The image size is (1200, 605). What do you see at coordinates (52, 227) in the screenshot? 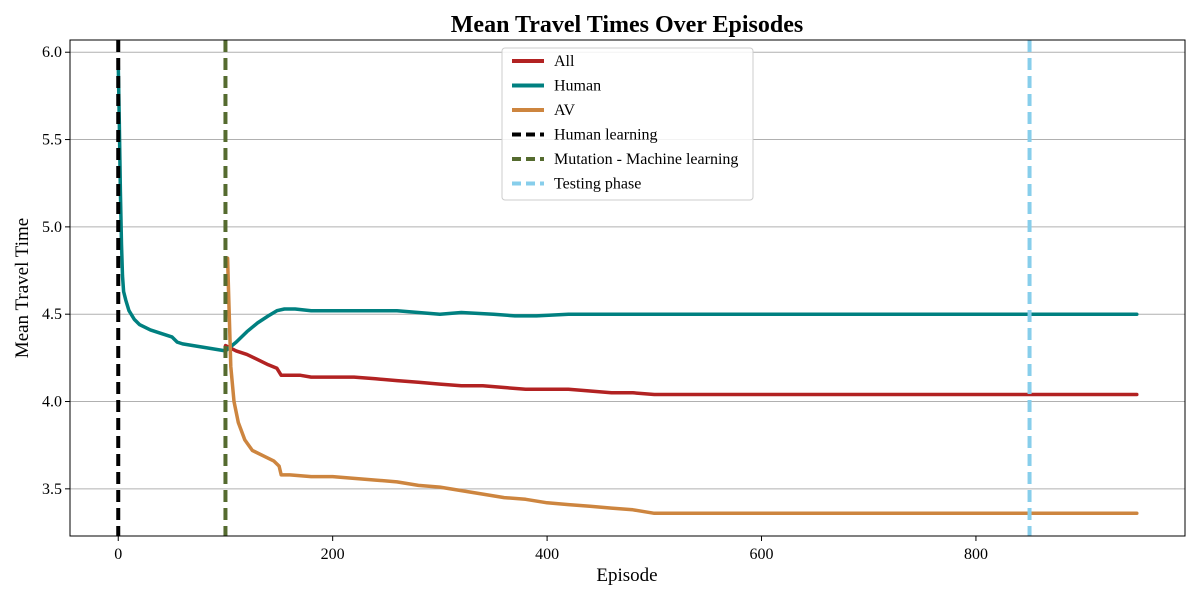
I see `y-tick-label: 5.0` at bounding box center [52, 227].